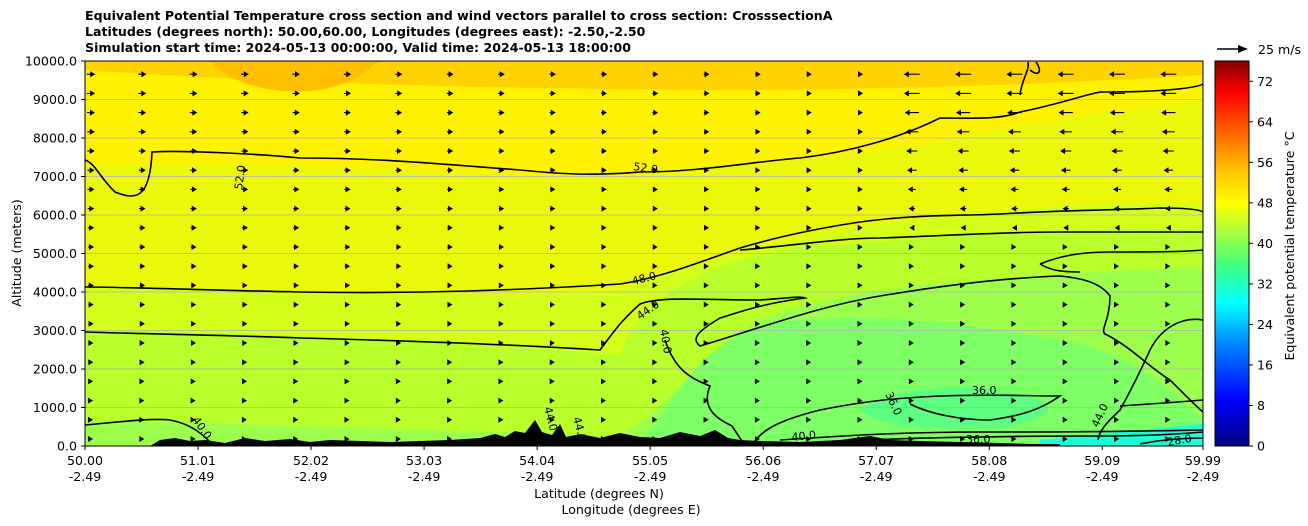 The width and height of the screenshot is (1308, 526). I want to click on colorbar-label: Equivalent potential temperature °C, so click(1289, 245).